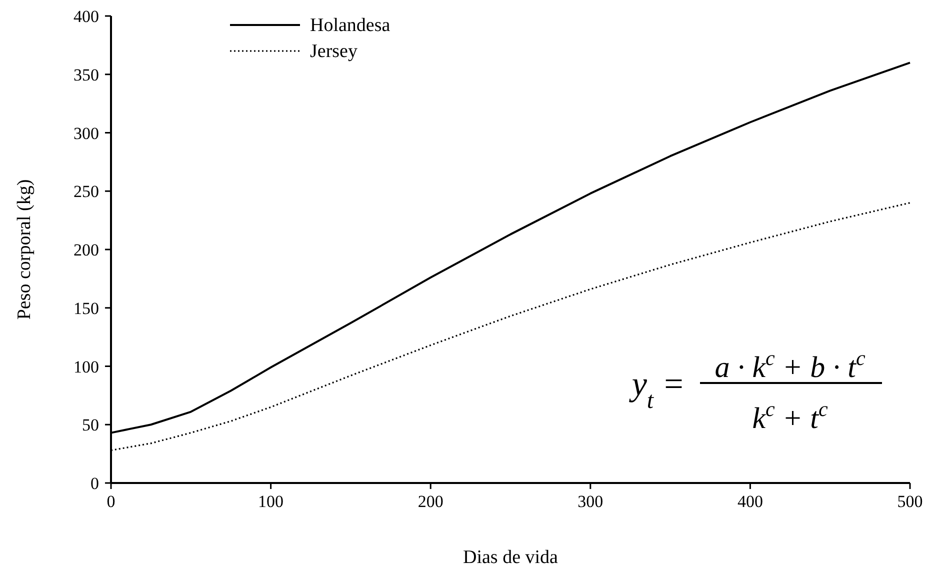  Describe the element at coordinates (86, 308) in the screenshot. I see `y-tick-label: 150` at that location.